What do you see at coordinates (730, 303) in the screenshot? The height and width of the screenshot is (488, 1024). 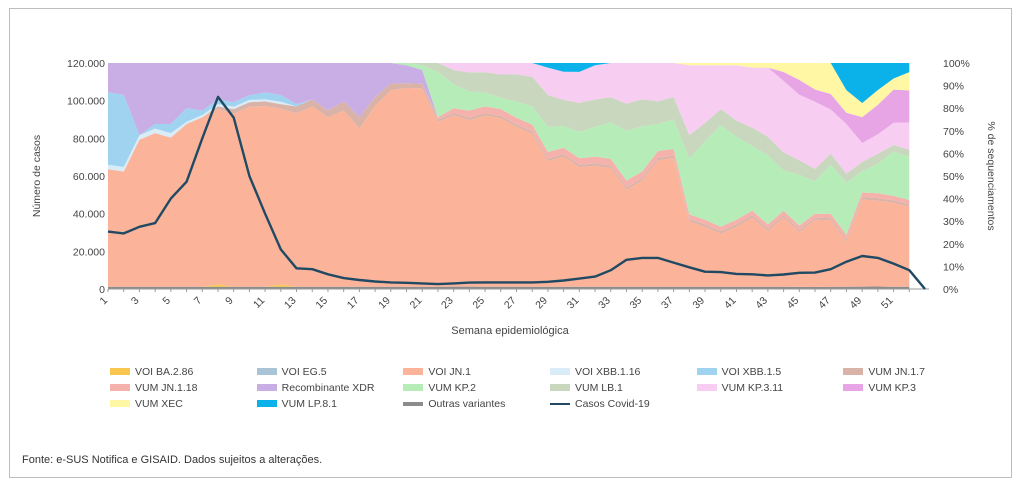 I see `x-tick-label: 41` at bounding box center [730, 303].